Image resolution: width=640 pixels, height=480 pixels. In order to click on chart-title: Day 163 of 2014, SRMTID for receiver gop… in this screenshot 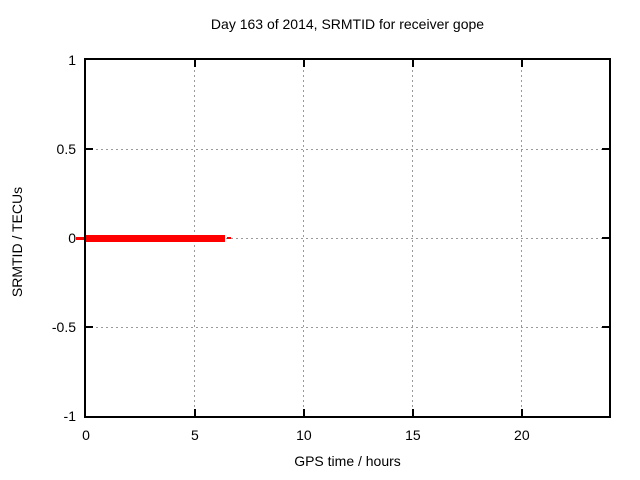, I will do `click(347, 24)`.